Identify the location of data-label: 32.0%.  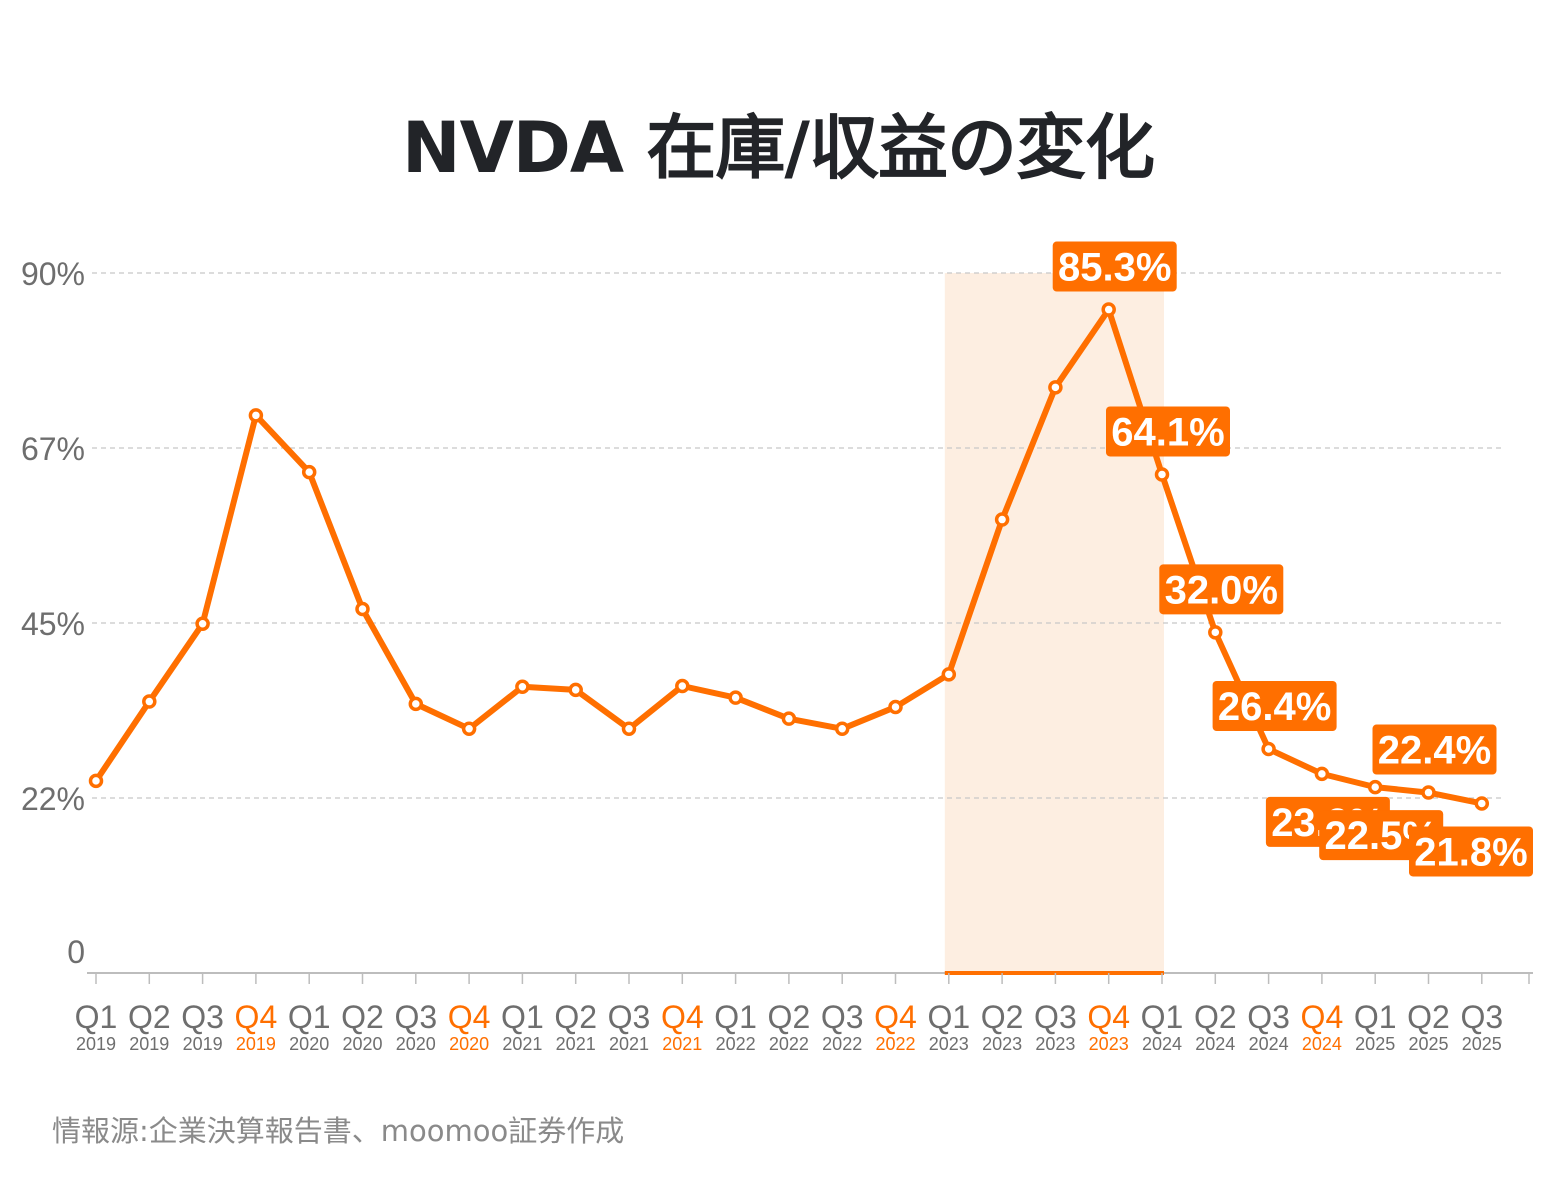
(1221, 589).